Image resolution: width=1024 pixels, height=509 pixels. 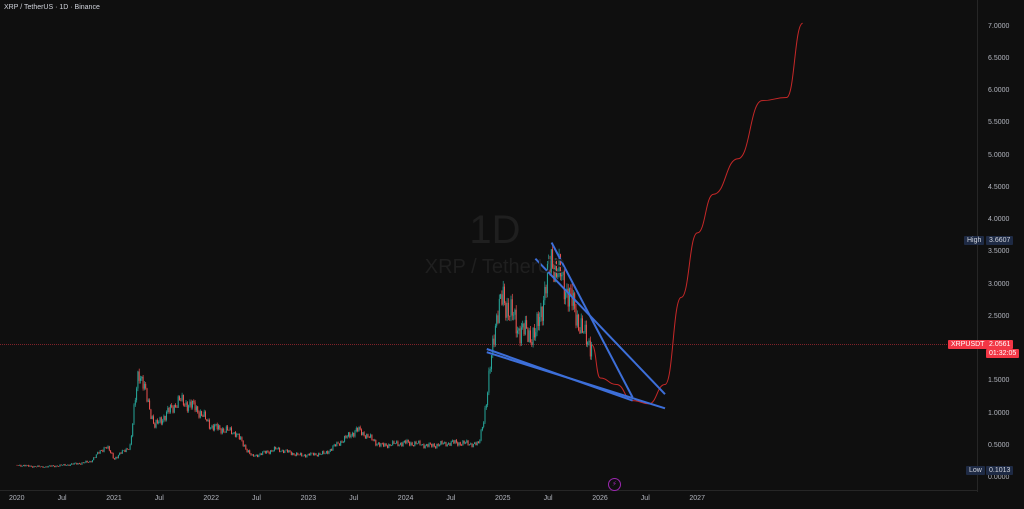 What do you see at coordinates (999, 58) in the screenshot?
I see `price-tick: 6.5000` at bounding box center [999, 58].